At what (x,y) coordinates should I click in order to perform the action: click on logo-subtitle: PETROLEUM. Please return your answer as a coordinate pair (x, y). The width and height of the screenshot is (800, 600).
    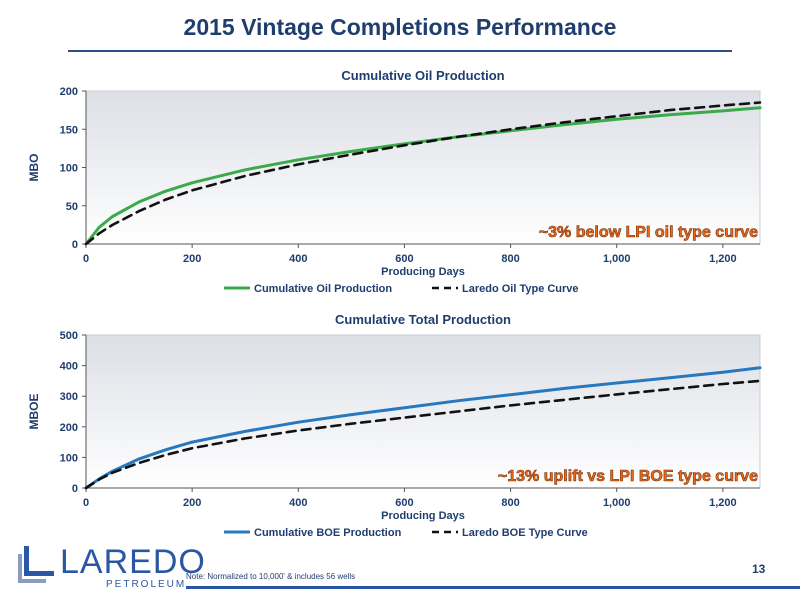
    Looking at the image, I should click on (146, 584).